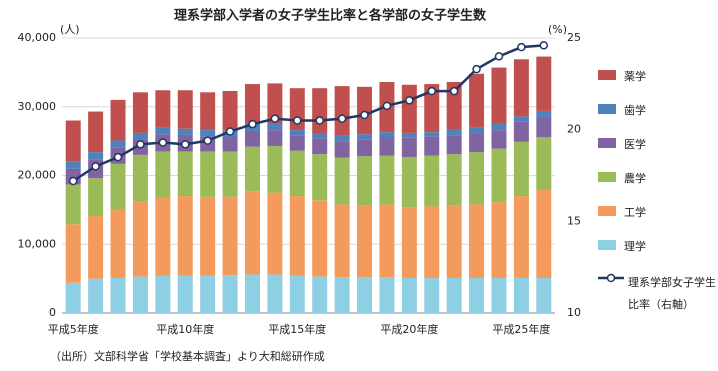 The width and height of the screenshot is (718, 371). What do you see at coordinates (657, 153) in the screenshot?
I see `legend-item: 医学` at bounding box center [657, 153].